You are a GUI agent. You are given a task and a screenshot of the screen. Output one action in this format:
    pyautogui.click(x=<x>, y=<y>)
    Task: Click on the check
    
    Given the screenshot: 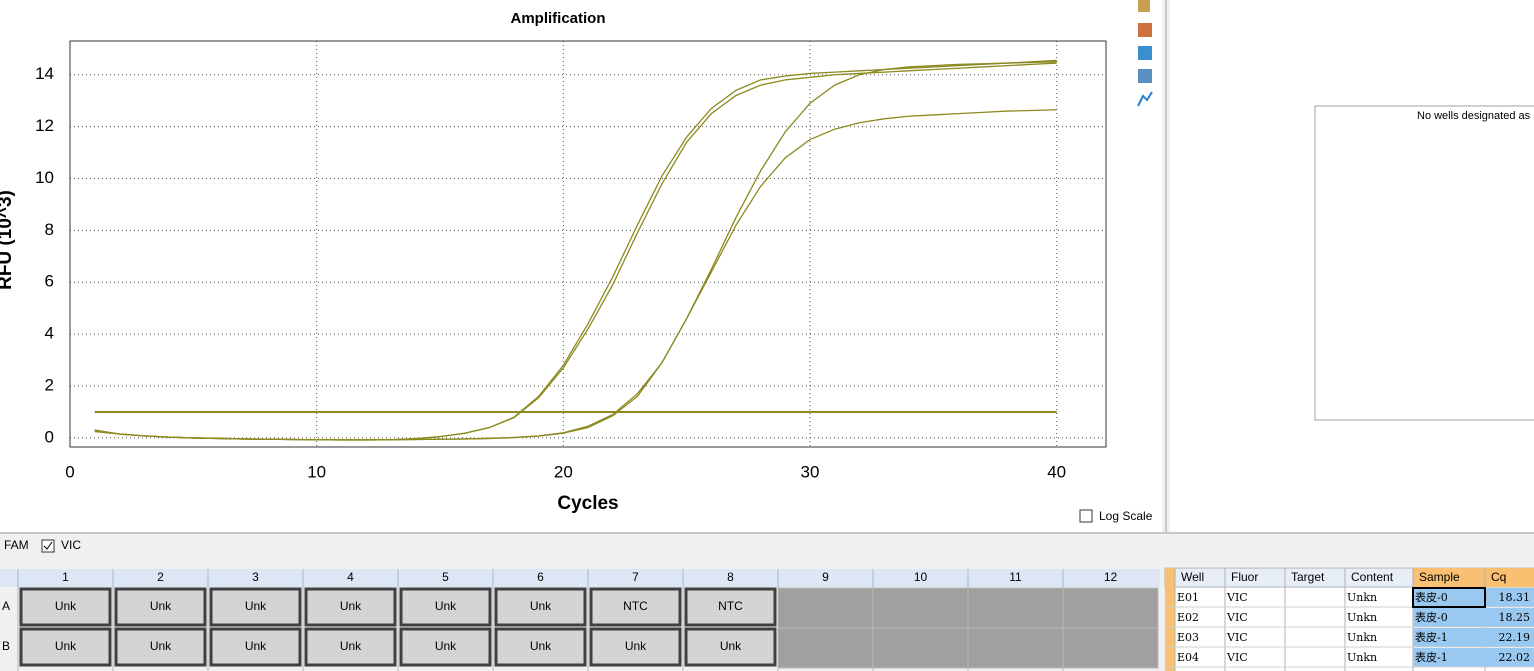 What is the action you would take?
    pyautogui.click(x=48, y=545)
    